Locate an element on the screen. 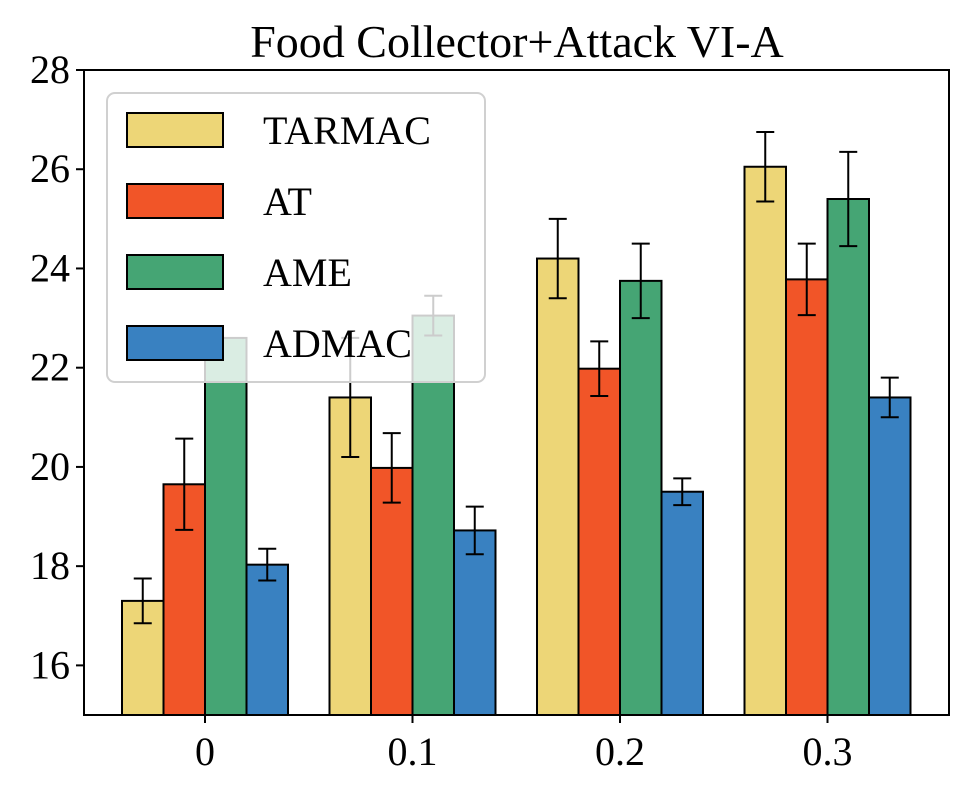  legend-swatch-admac is located at coordinates (175, 343).